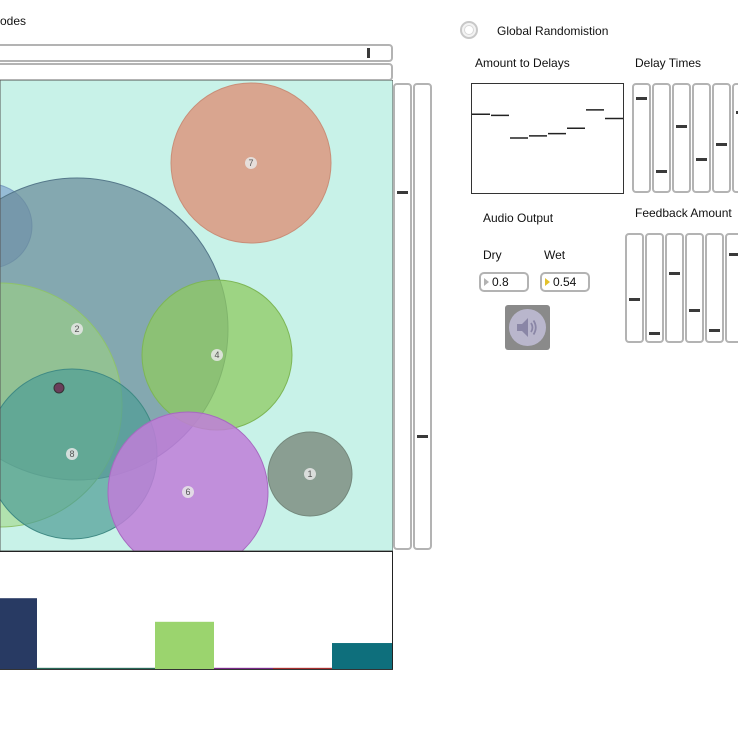 The height and width of the screenshot is (738, 738). What do you see at coordinates (250, 163) in the screenshot?
I see `node-label-7: 7` at bounding box center [250, 163].